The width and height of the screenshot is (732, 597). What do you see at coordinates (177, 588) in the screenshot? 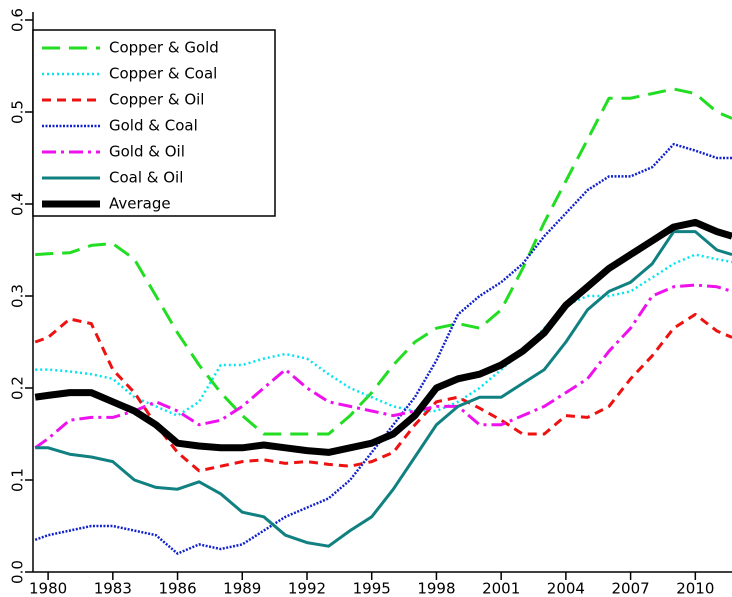
I see `x-tick-label: 1986` at bounding box center [177, 588].